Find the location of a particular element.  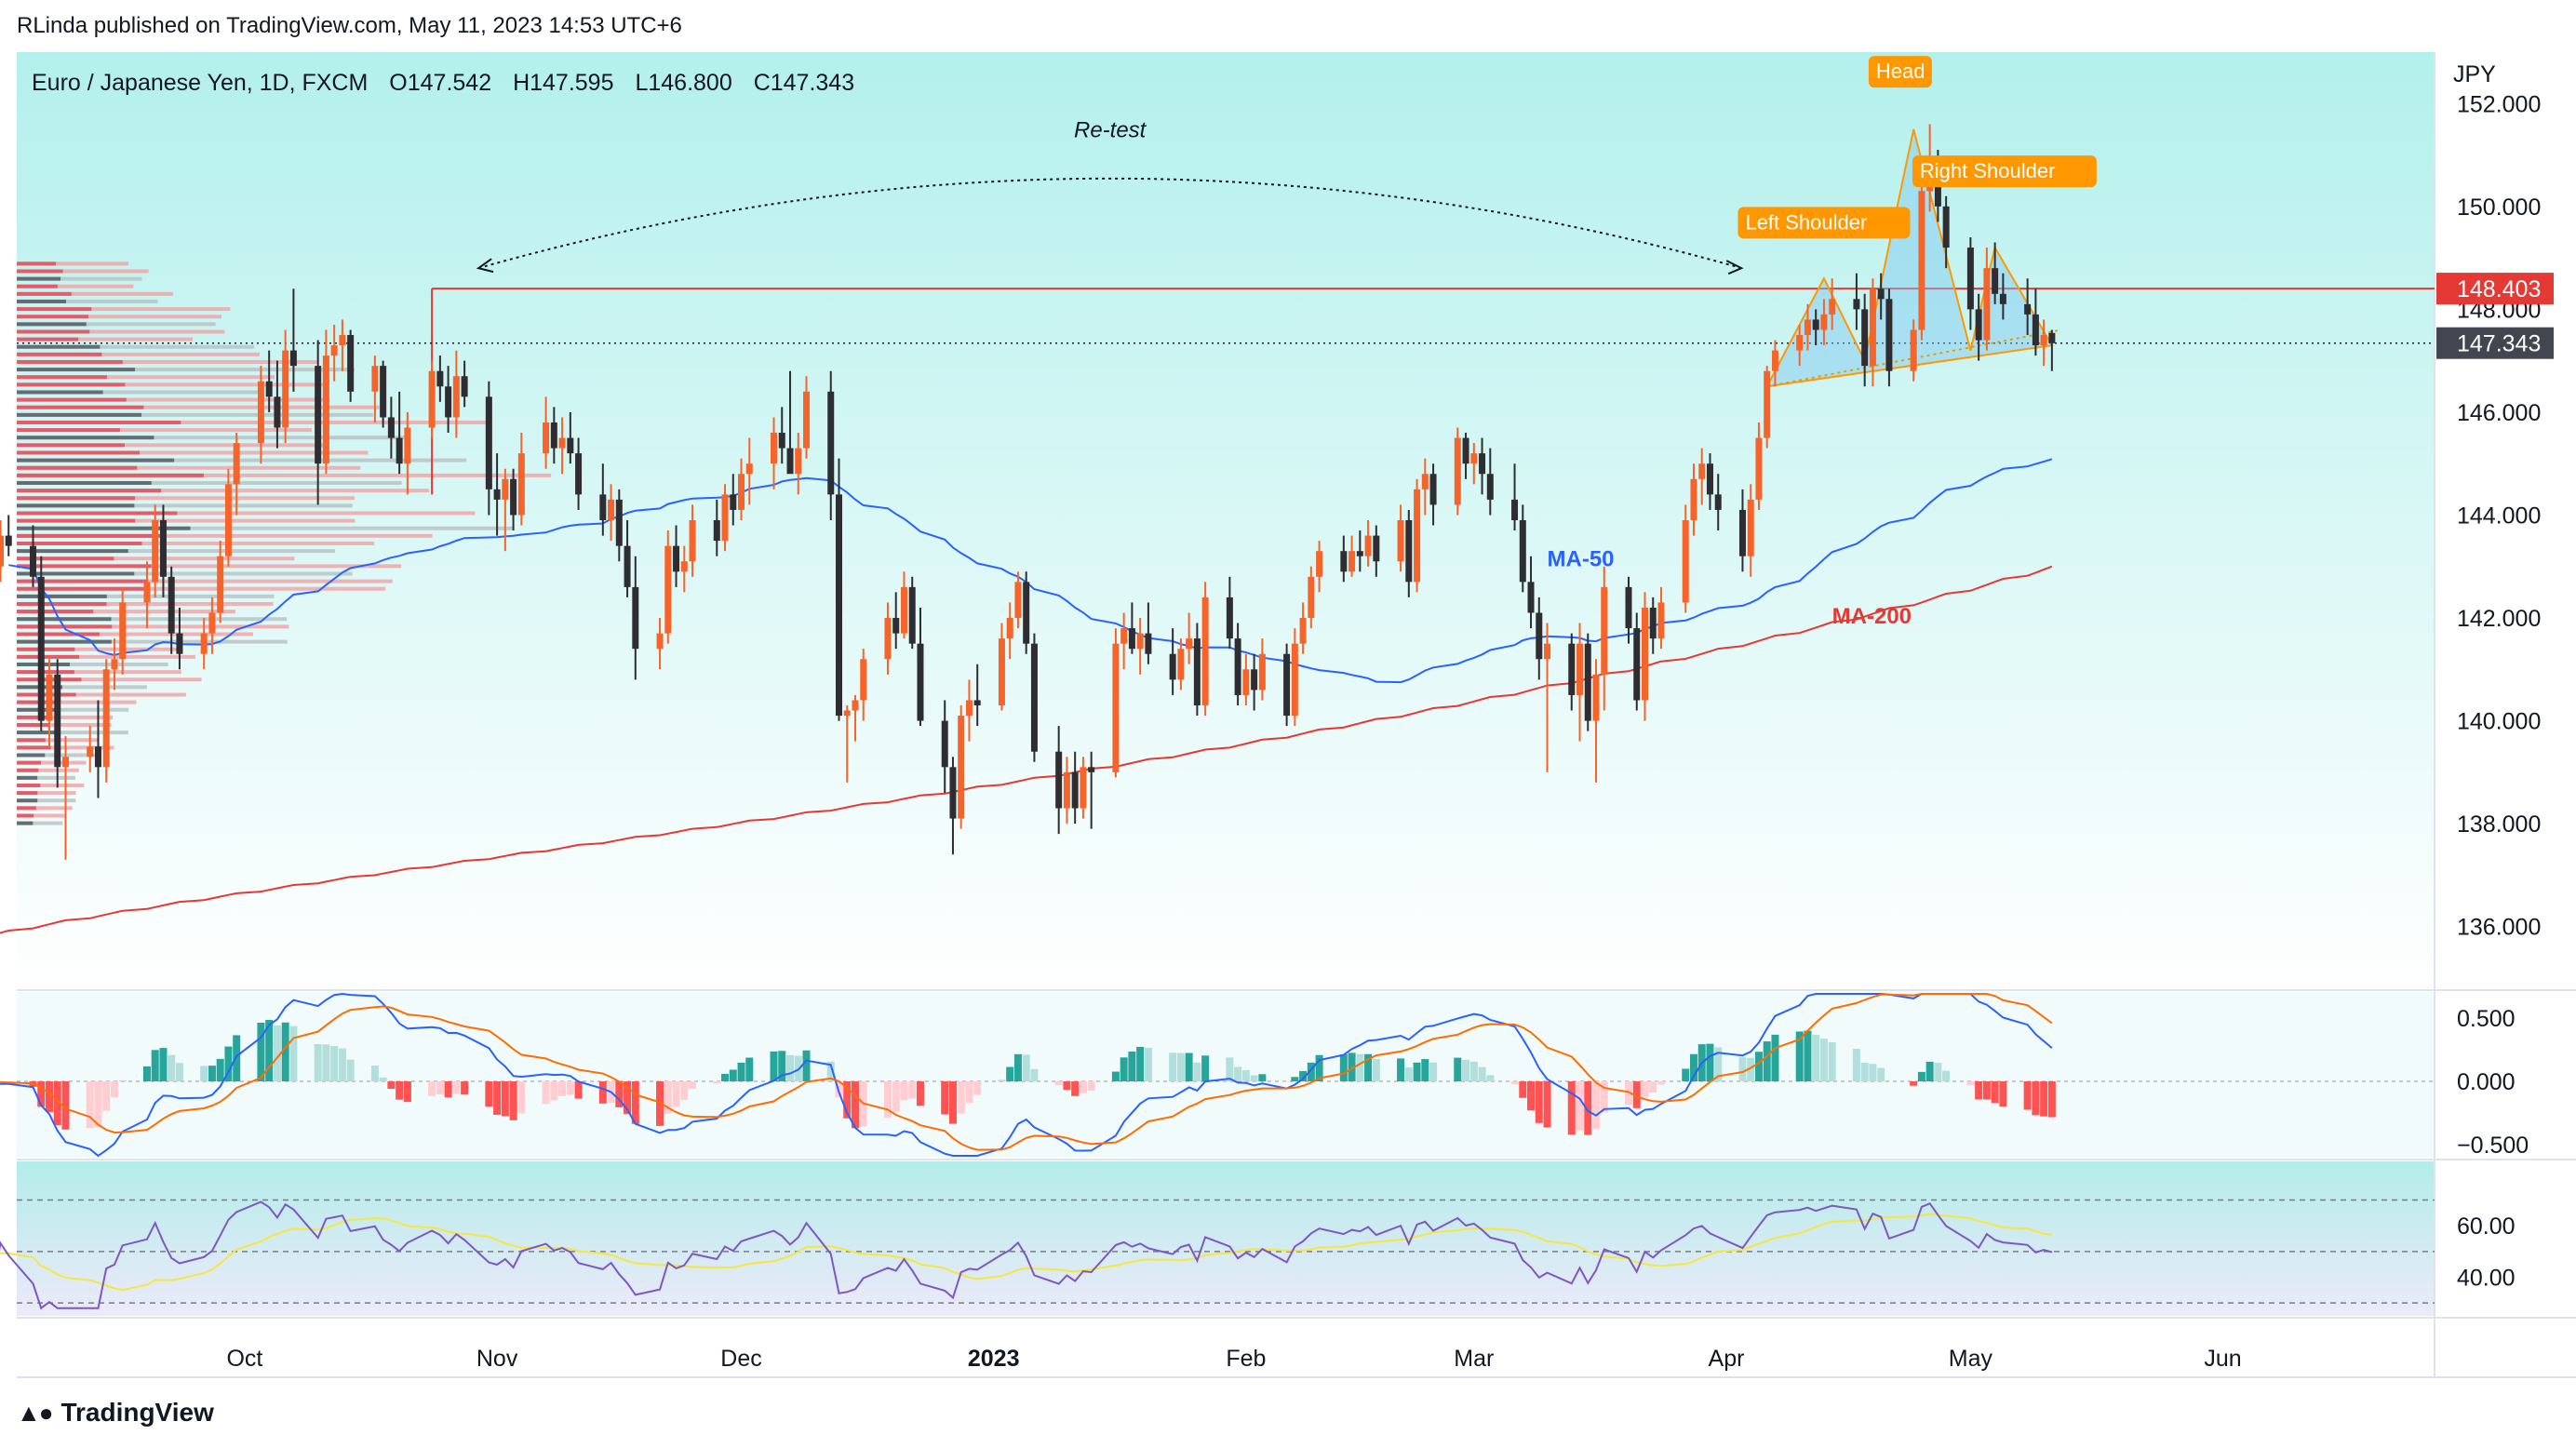

price-tick-label: 152.000 is located at coordinates (2499, 104).